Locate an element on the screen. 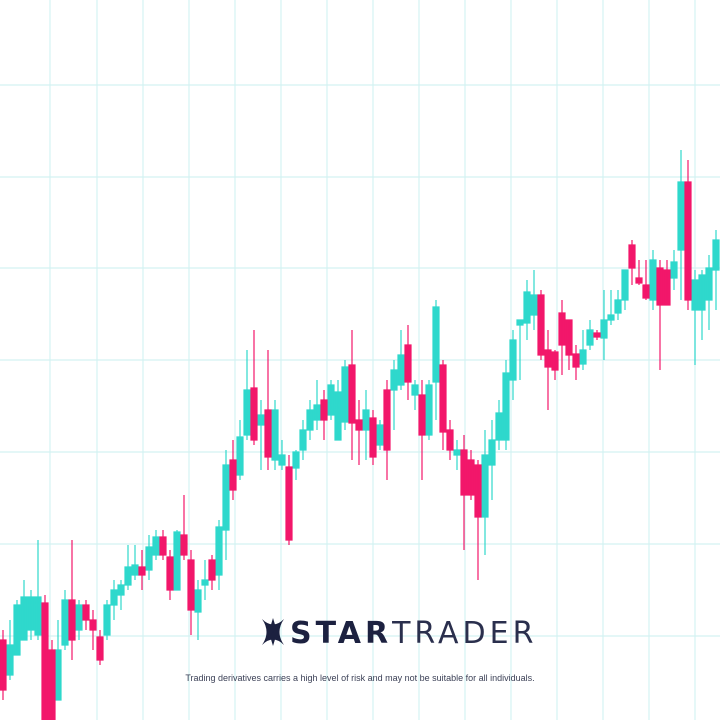 The image size is (720, 720). logo-mark is located at coordinates (273, 632).